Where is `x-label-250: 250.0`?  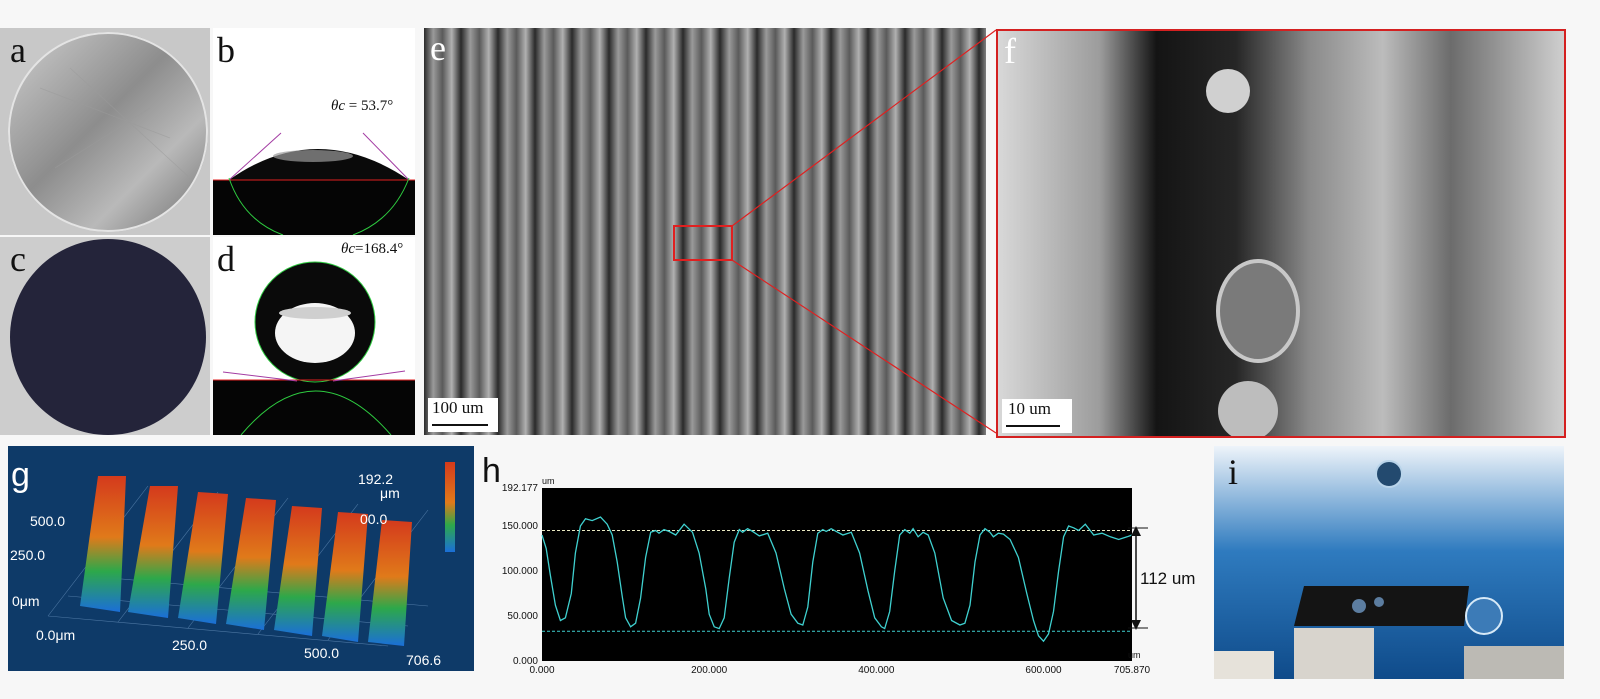
x-label-250: 250.0 is located at coordinates (189, 645).